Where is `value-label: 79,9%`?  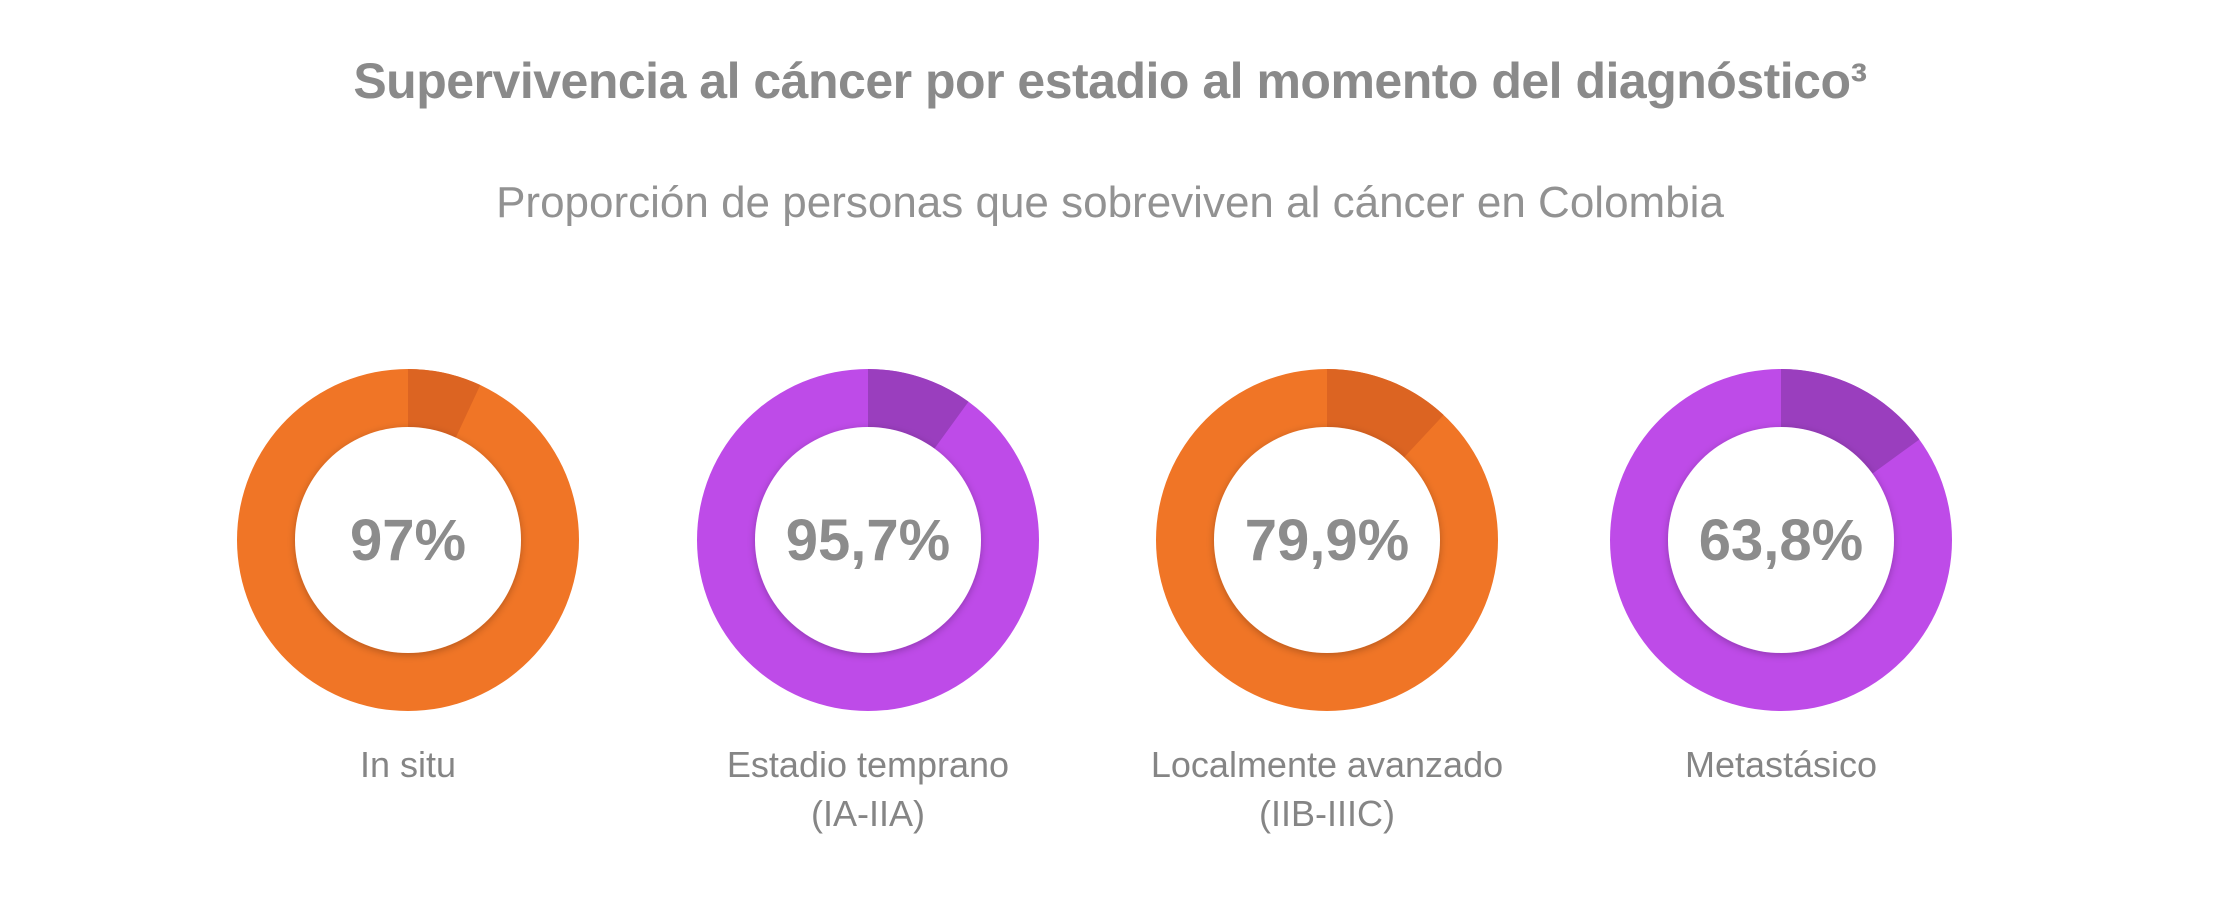 value-label: 79,9% is located at coordinates (1327, 540).